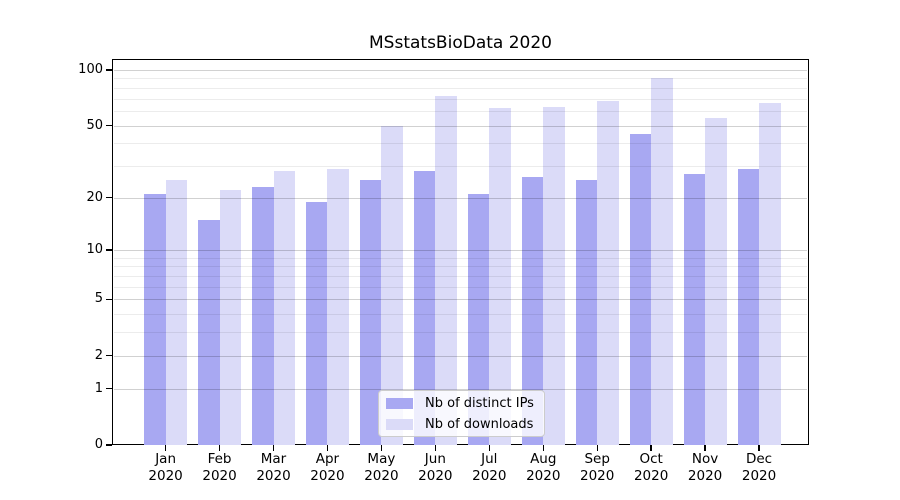 Image resolution: width=900 pixels, height=500 pixels. What do you see at coordinates (651, 467) in the screenshot?
I see `x-tick-label: Oct 2020` at bounding box center [651, 467].